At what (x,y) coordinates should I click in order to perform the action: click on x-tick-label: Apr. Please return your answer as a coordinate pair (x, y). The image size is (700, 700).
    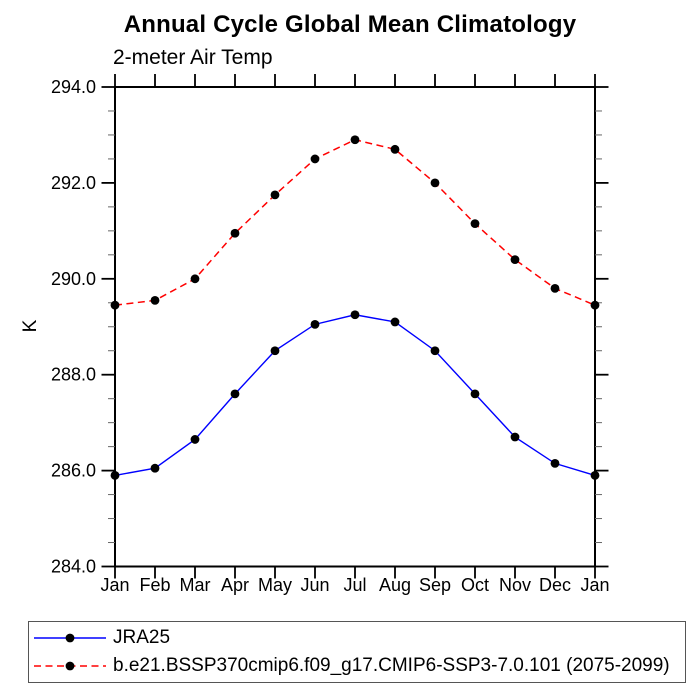
    Looking at the image, I should click on (235, 585).